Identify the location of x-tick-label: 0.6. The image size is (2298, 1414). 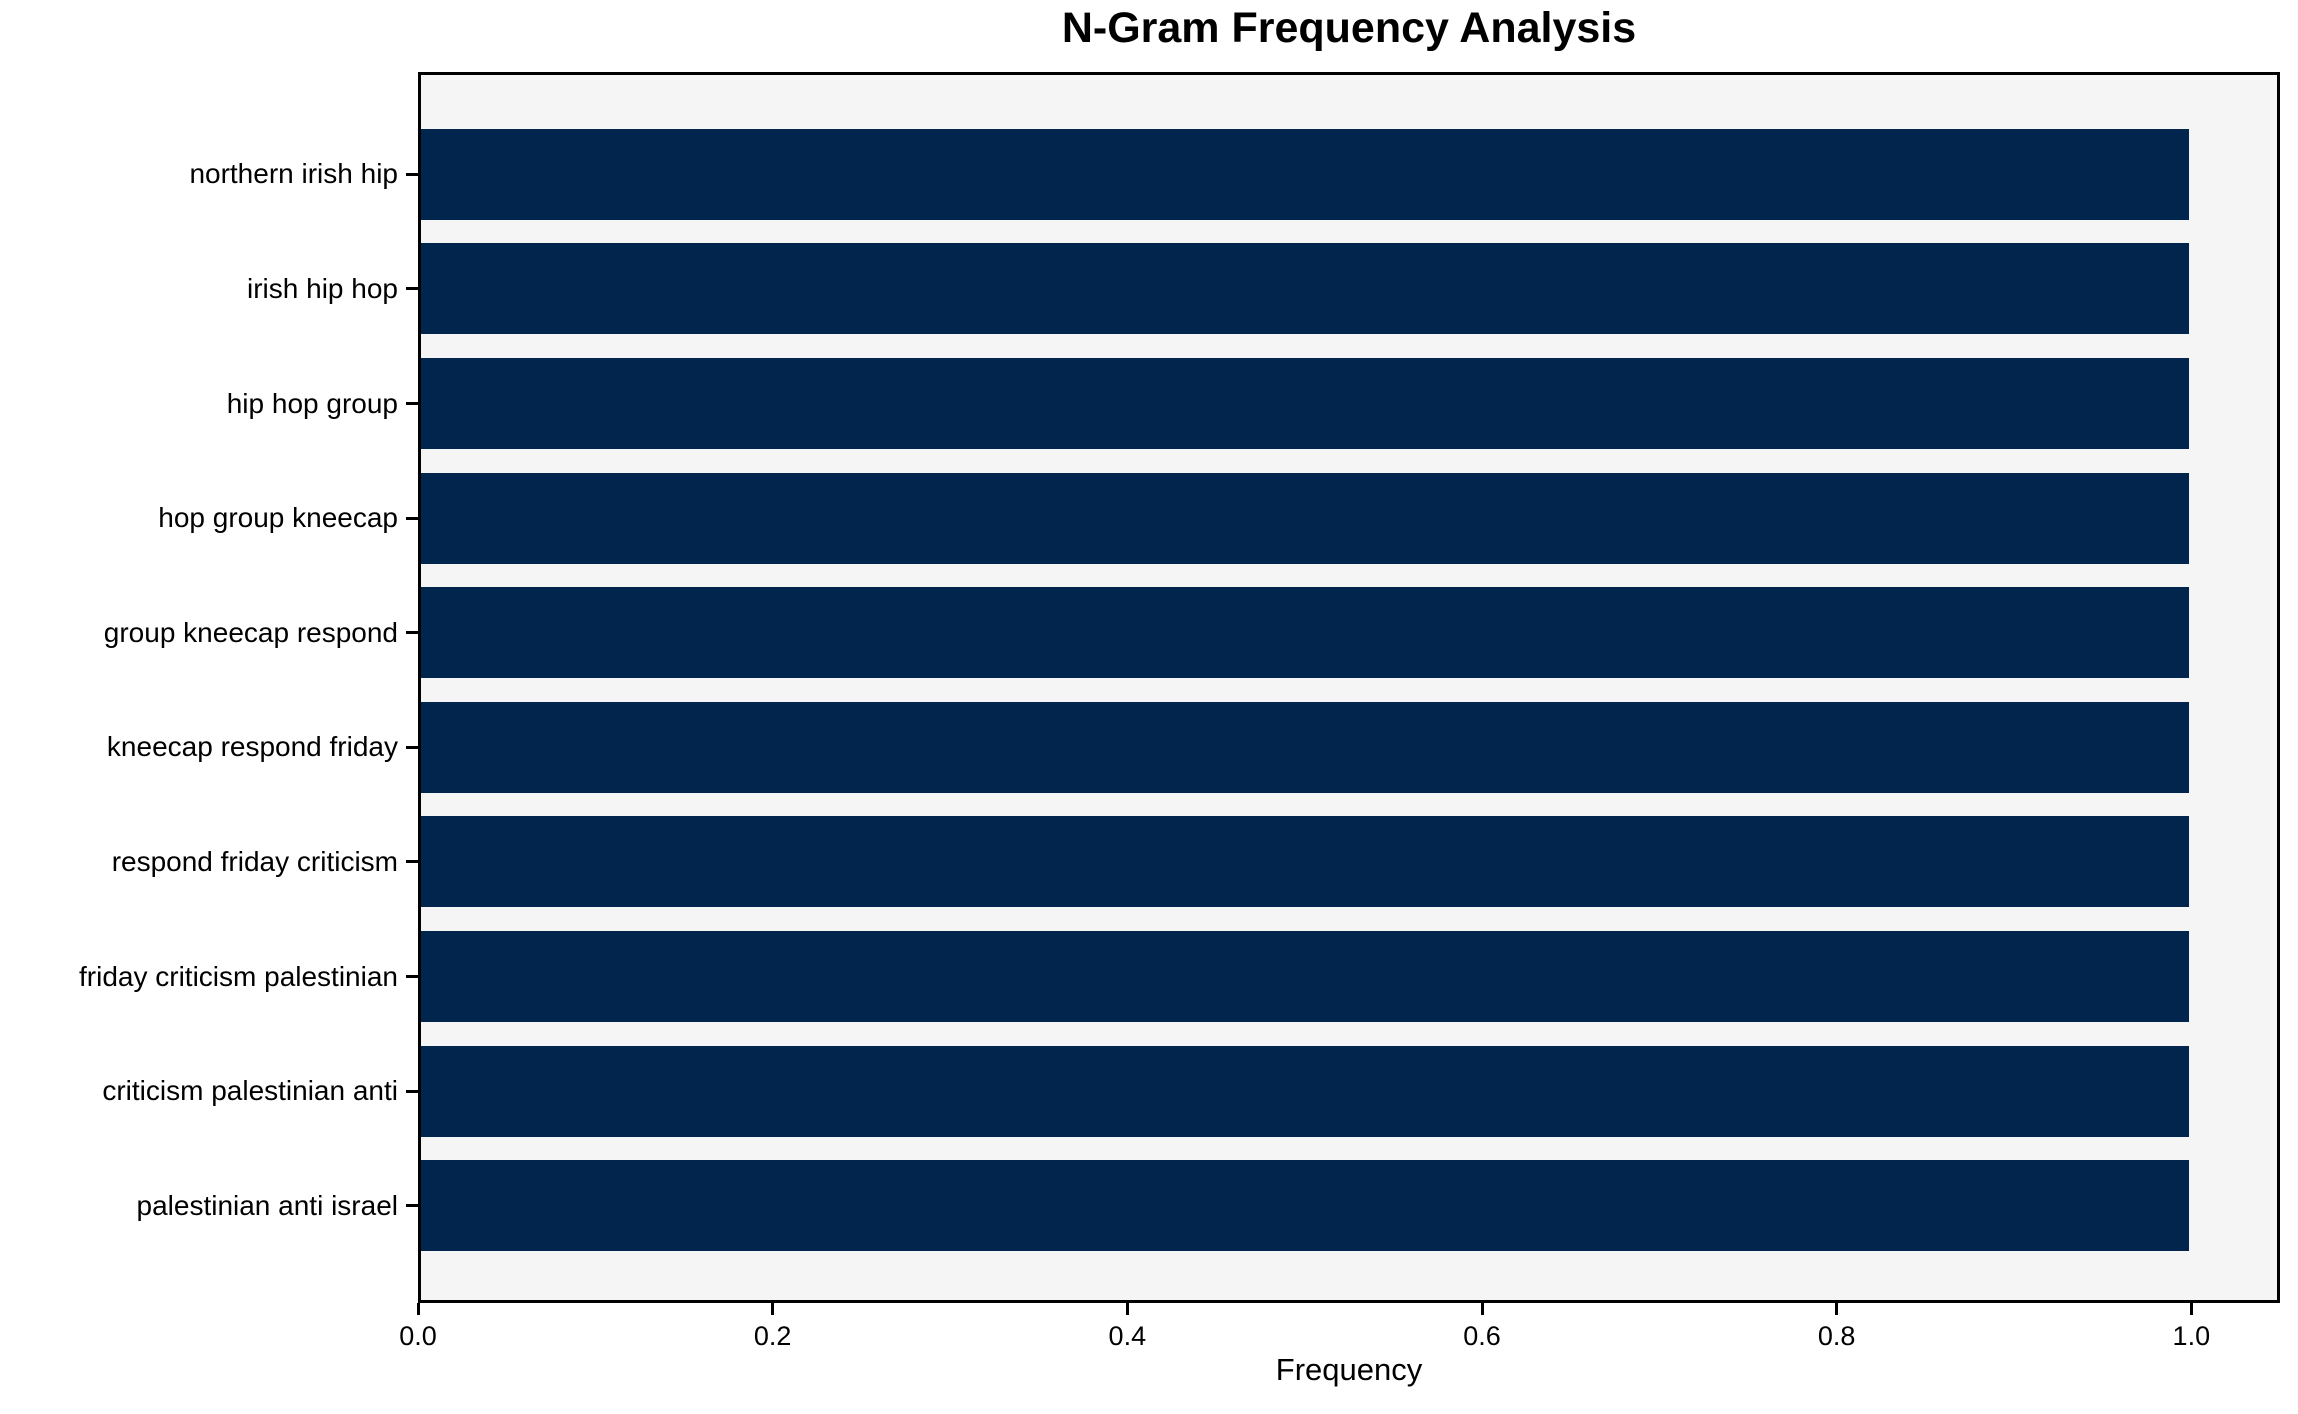
(1482, 1336).